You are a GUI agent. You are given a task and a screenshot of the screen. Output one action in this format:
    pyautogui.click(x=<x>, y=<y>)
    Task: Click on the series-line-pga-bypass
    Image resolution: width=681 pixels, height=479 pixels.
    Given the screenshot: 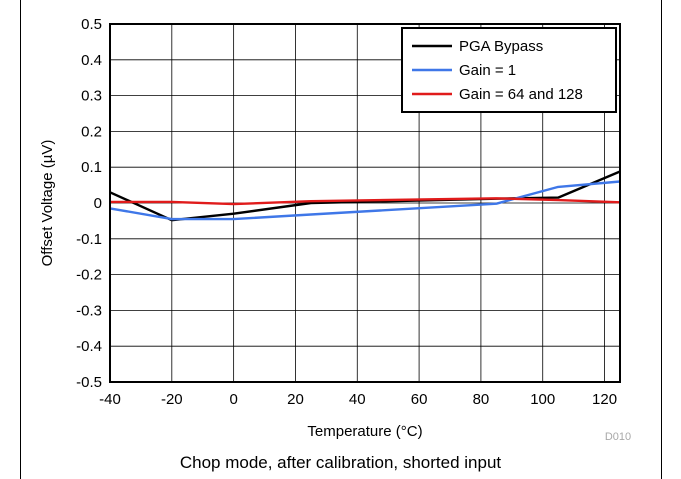 What is the action you would take?
    pyautogui.click(x=365, y=196)
    